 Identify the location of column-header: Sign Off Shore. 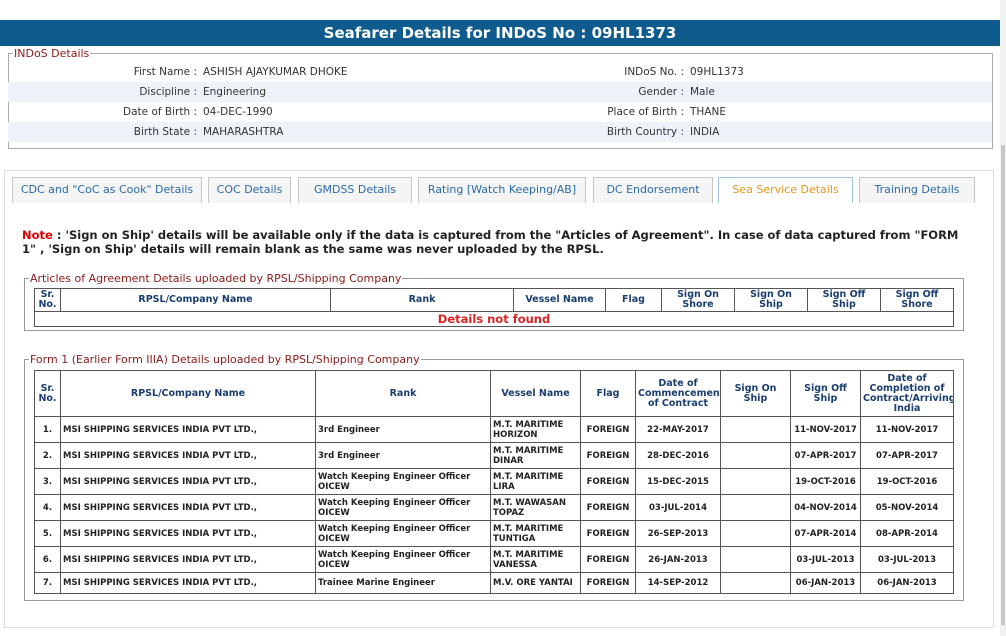
(917, 300).